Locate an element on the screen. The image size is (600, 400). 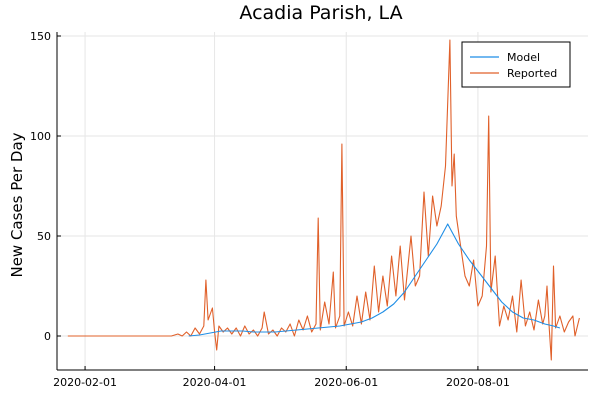
legend-box is located at coordinates (516, 64).